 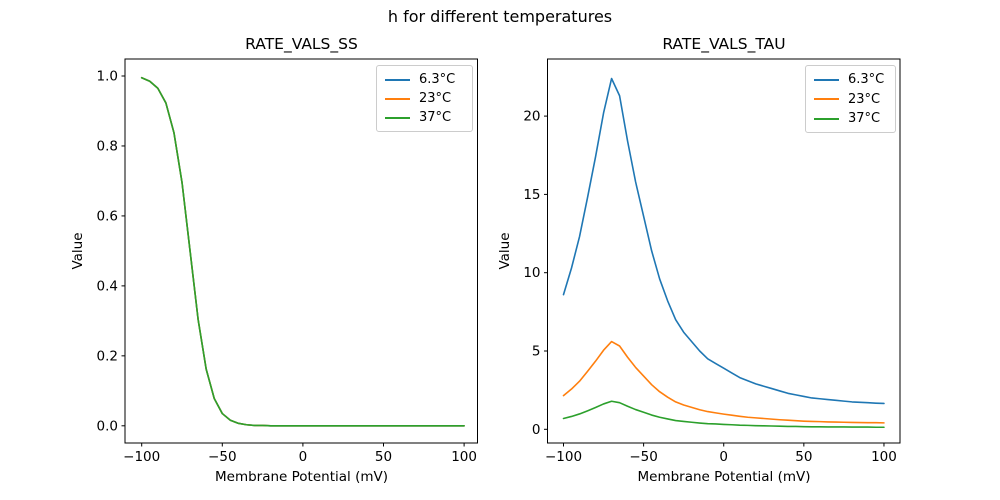 What do you see at coordinates (107, 286) in the screenshot?
I see `y-tick-label: 0.4` at bounding box center [107, 286].